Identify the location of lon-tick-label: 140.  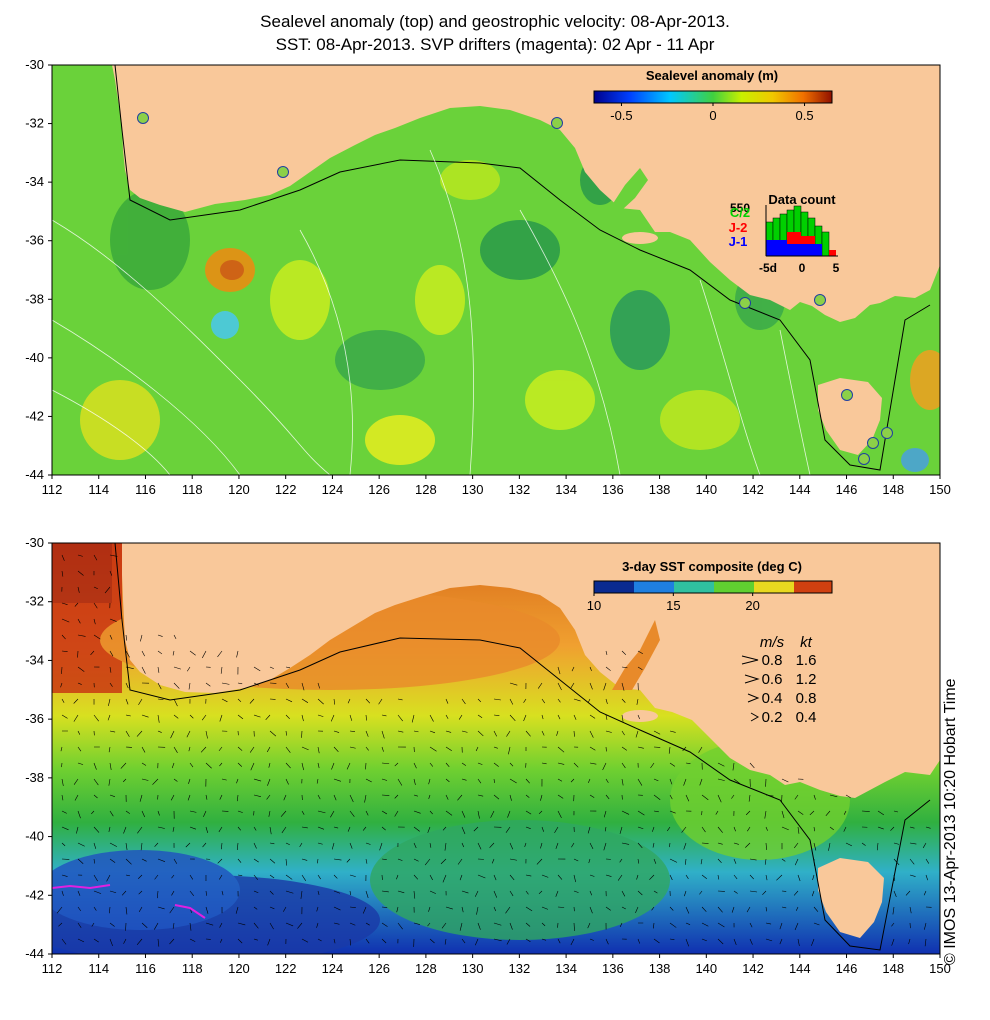
(706, 489).